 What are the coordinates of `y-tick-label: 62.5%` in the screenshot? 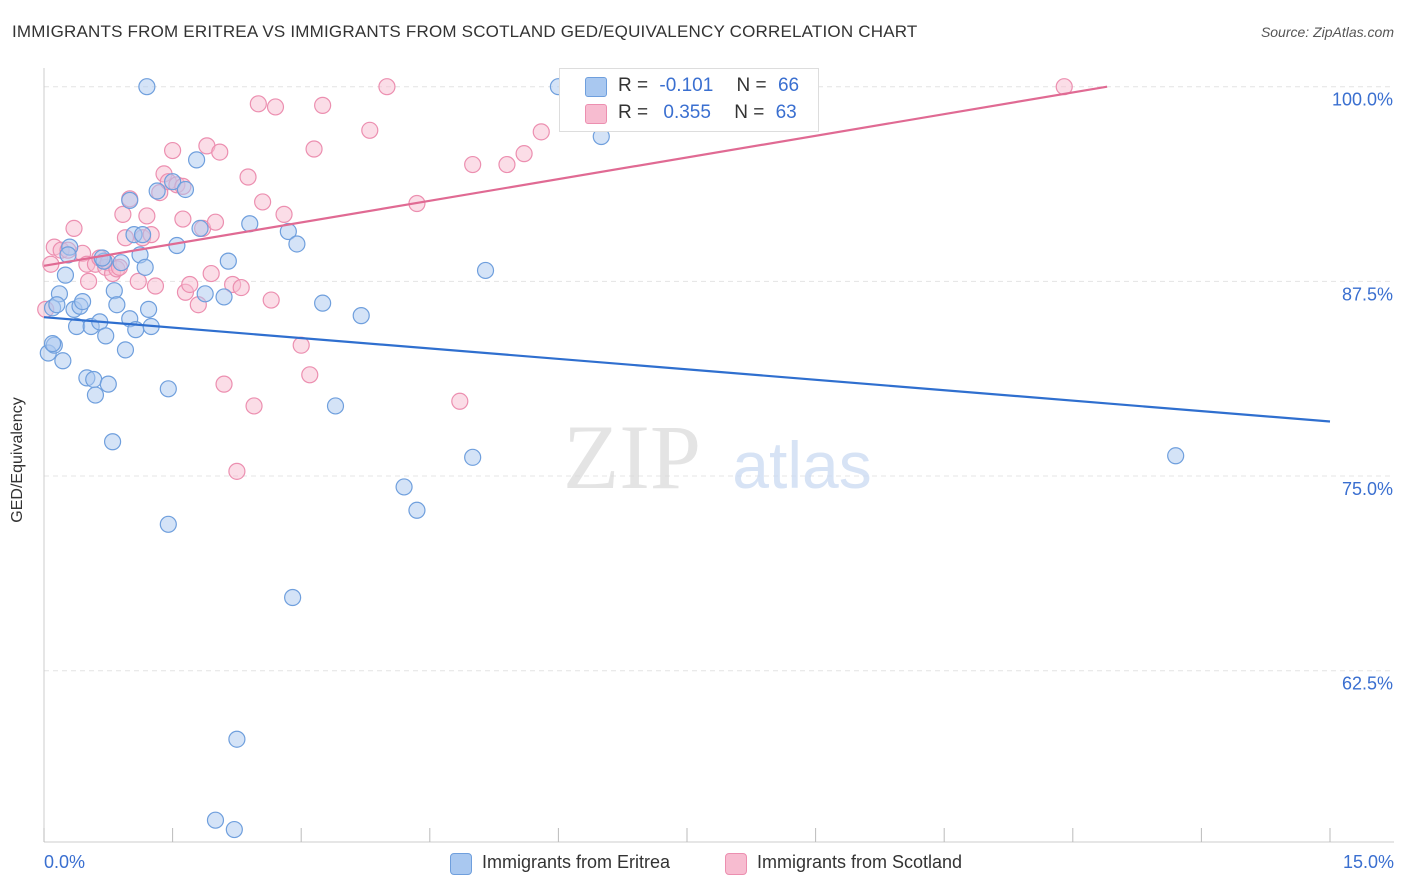 It's located at (1367, 684).